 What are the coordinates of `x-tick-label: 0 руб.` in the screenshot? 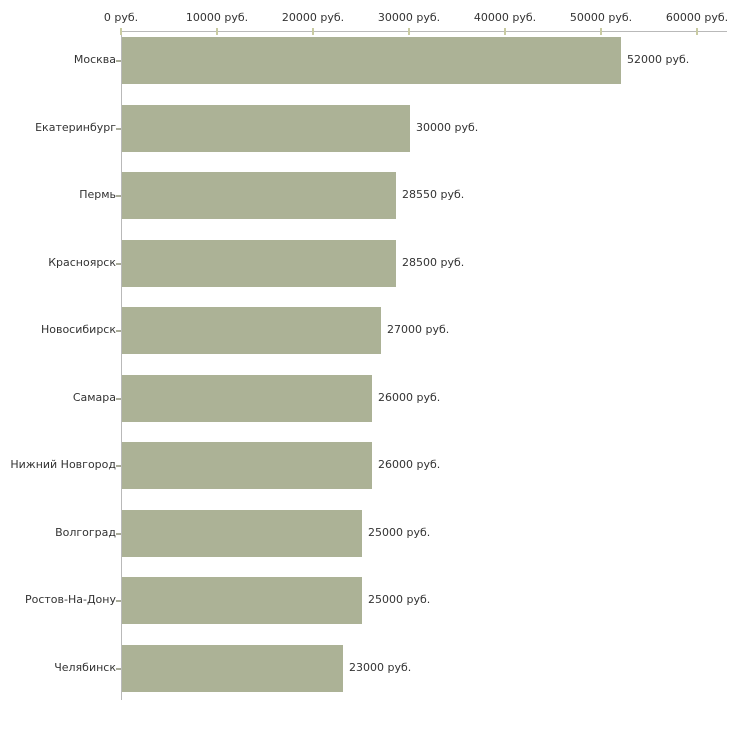 It's located at (121, 17).